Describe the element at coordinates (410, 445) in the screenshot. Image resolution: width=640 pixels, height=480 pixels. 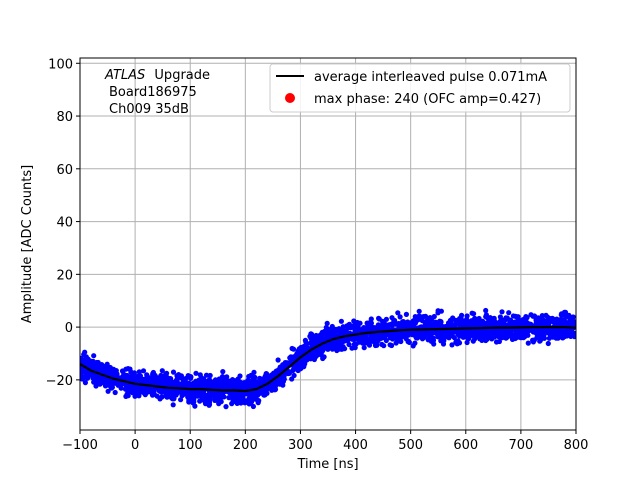
I see `x-tick-label: 500` at that location.